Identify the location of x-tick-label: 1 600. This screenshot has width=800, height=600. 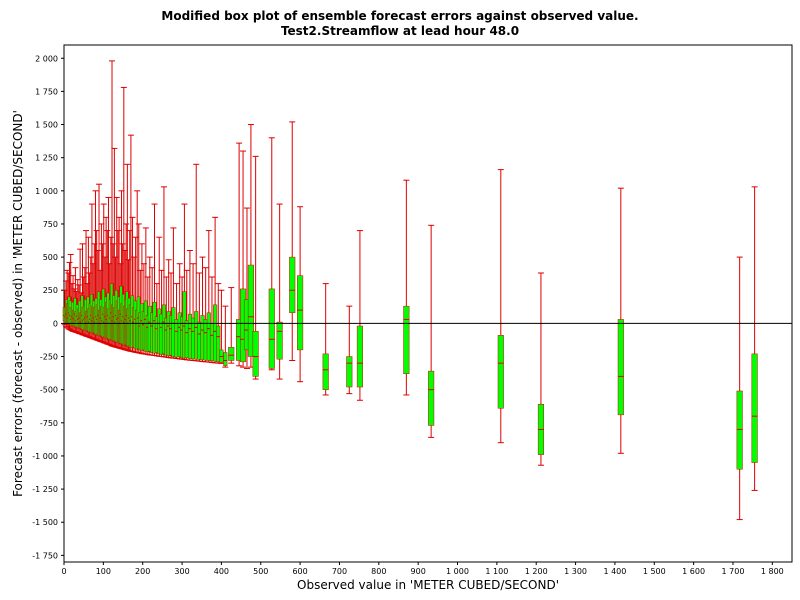
(693, 571).